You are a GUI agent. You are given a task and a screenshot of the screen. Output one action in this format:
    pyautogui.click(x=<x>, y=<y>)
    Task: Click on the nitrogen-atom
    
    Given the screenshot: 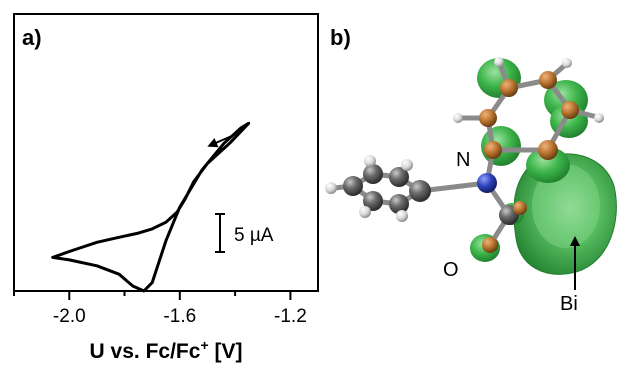 What is the action you would take?
    pyautogui.click(x=487, y=183)
    